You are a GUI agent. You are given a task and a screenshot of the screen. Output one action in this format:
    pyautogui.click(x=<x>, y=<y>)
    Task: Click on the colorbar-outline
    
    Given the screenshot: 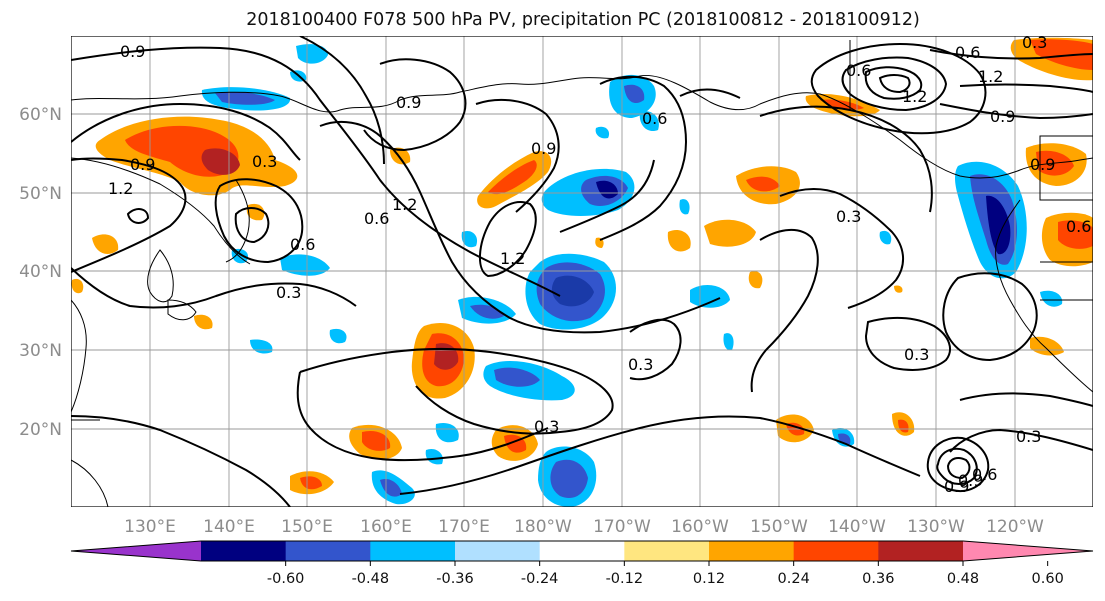 What is the action you would take?
    pyautogui.click(x=582, y=551)
    